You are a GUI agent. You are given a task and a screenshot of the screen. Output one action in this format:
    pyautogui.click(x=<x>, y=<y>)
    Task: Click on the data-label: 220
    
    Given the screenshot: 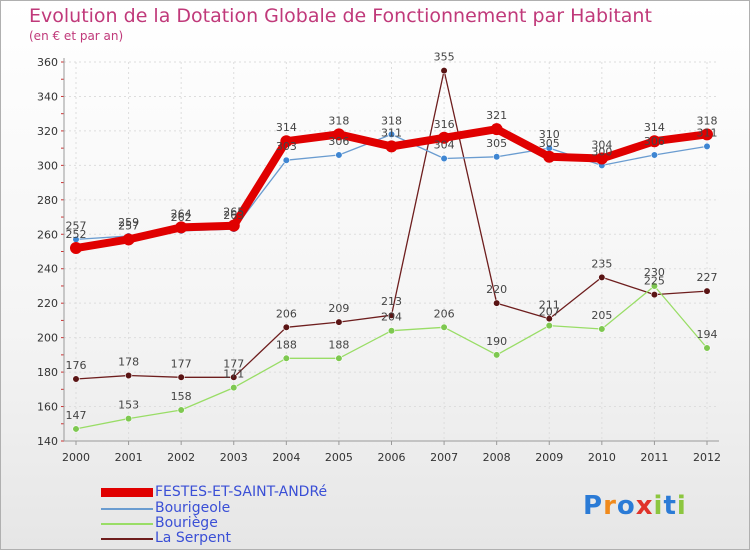 What is the action you would take?
    pyautogui.click(x=496, y=289)
    